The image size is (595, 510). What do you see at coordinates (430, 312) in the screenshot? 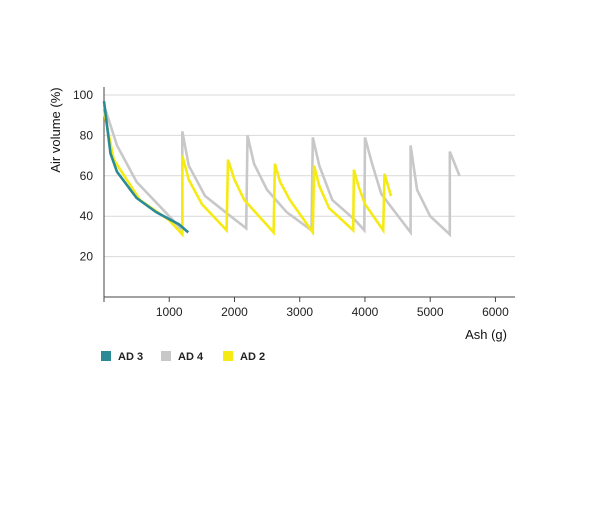
I see `x-tick-label: 5000` at bounding box center [430, 312].